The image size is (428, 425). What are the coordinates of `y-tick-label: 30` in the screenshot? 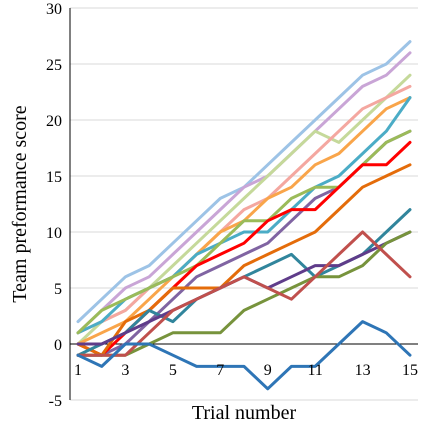 It's located at (54, 9).